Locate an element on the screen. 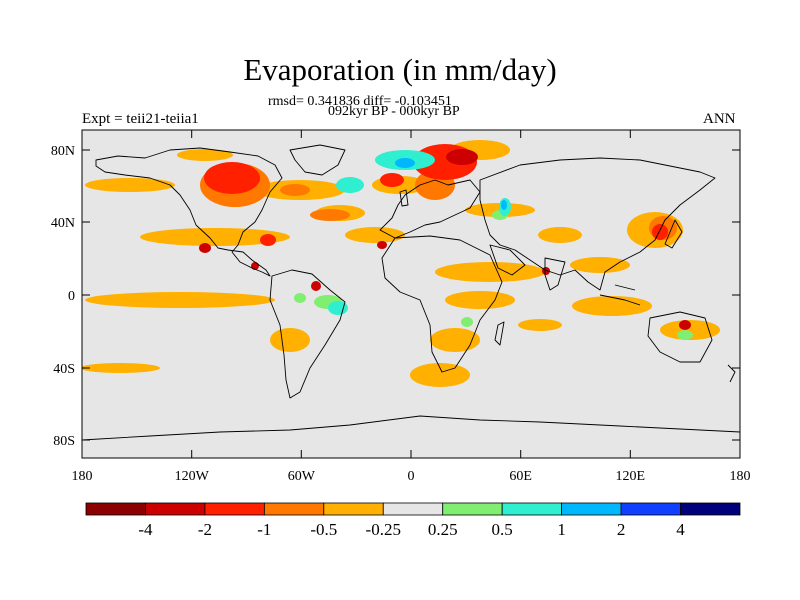  lon-tick-label: 120E is located at coordinates (631, 476).